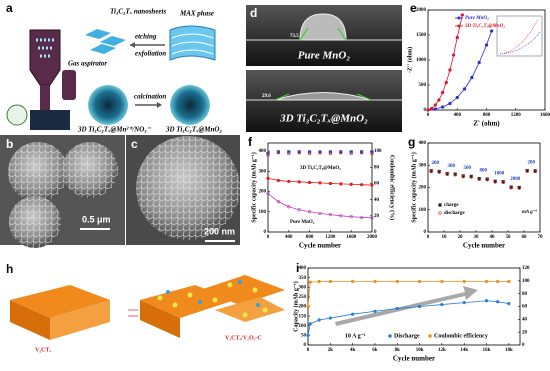 This screenshot has width=550, height=371. Describe the element at coordinates (484, 187) in the screenshot. I see `plot-frame` at that location.